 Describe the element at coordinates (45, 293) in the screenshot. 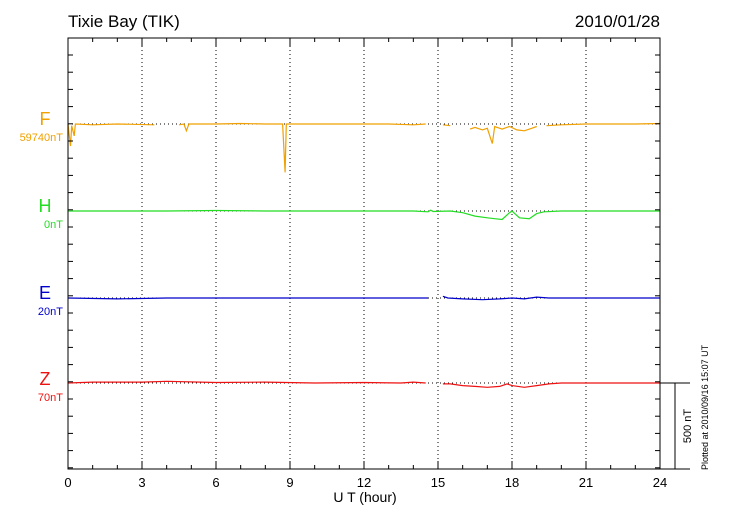

I see `series-name-e: E` at that location.